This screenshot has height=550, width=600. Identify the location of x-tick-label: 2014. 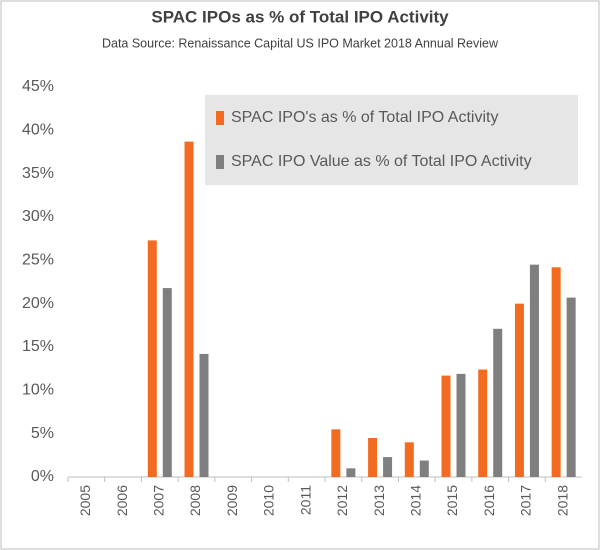
(415, 500).